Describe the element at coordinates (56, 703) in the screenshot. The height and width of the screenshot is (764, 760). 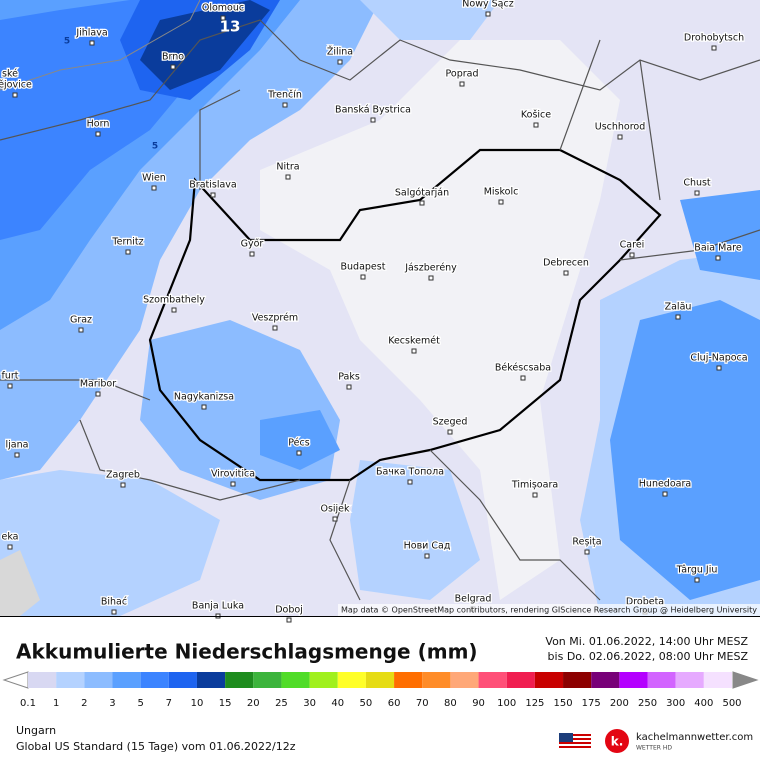
I see `legend-tick-label: 1` at that location.